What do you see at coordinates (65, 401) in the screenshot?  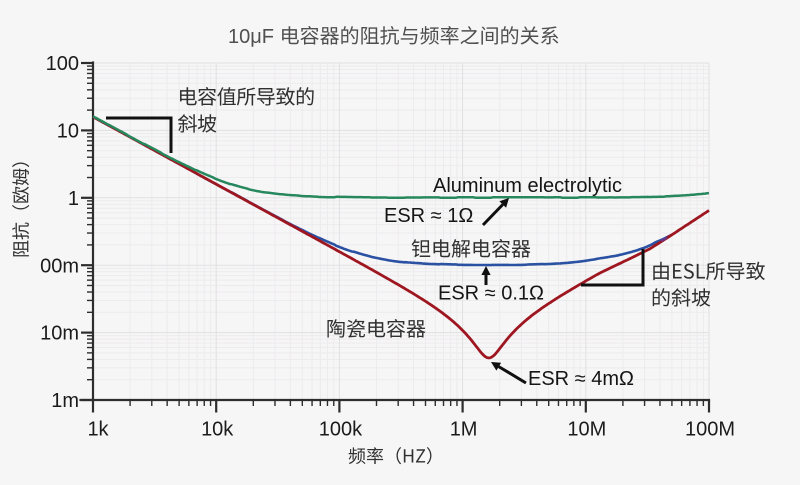 I see `svg-text: 1m` at bounding box center [65, 401].